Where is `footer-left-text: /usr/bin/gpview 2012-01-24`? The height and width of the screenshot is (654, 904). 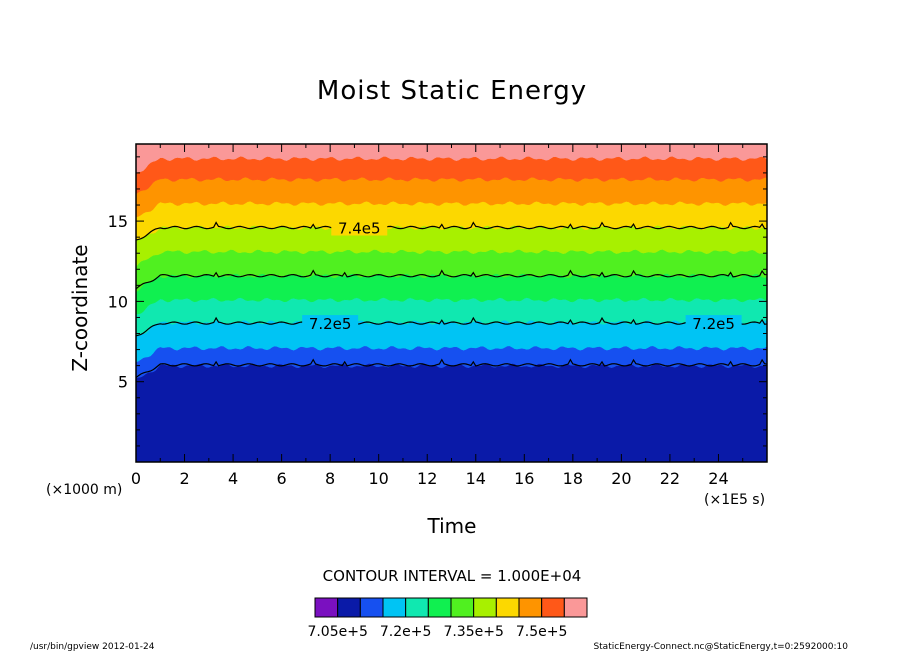
footer-left-text: /usr/bin/gpview 2012-01-24 is located at coordinates (92, 647).